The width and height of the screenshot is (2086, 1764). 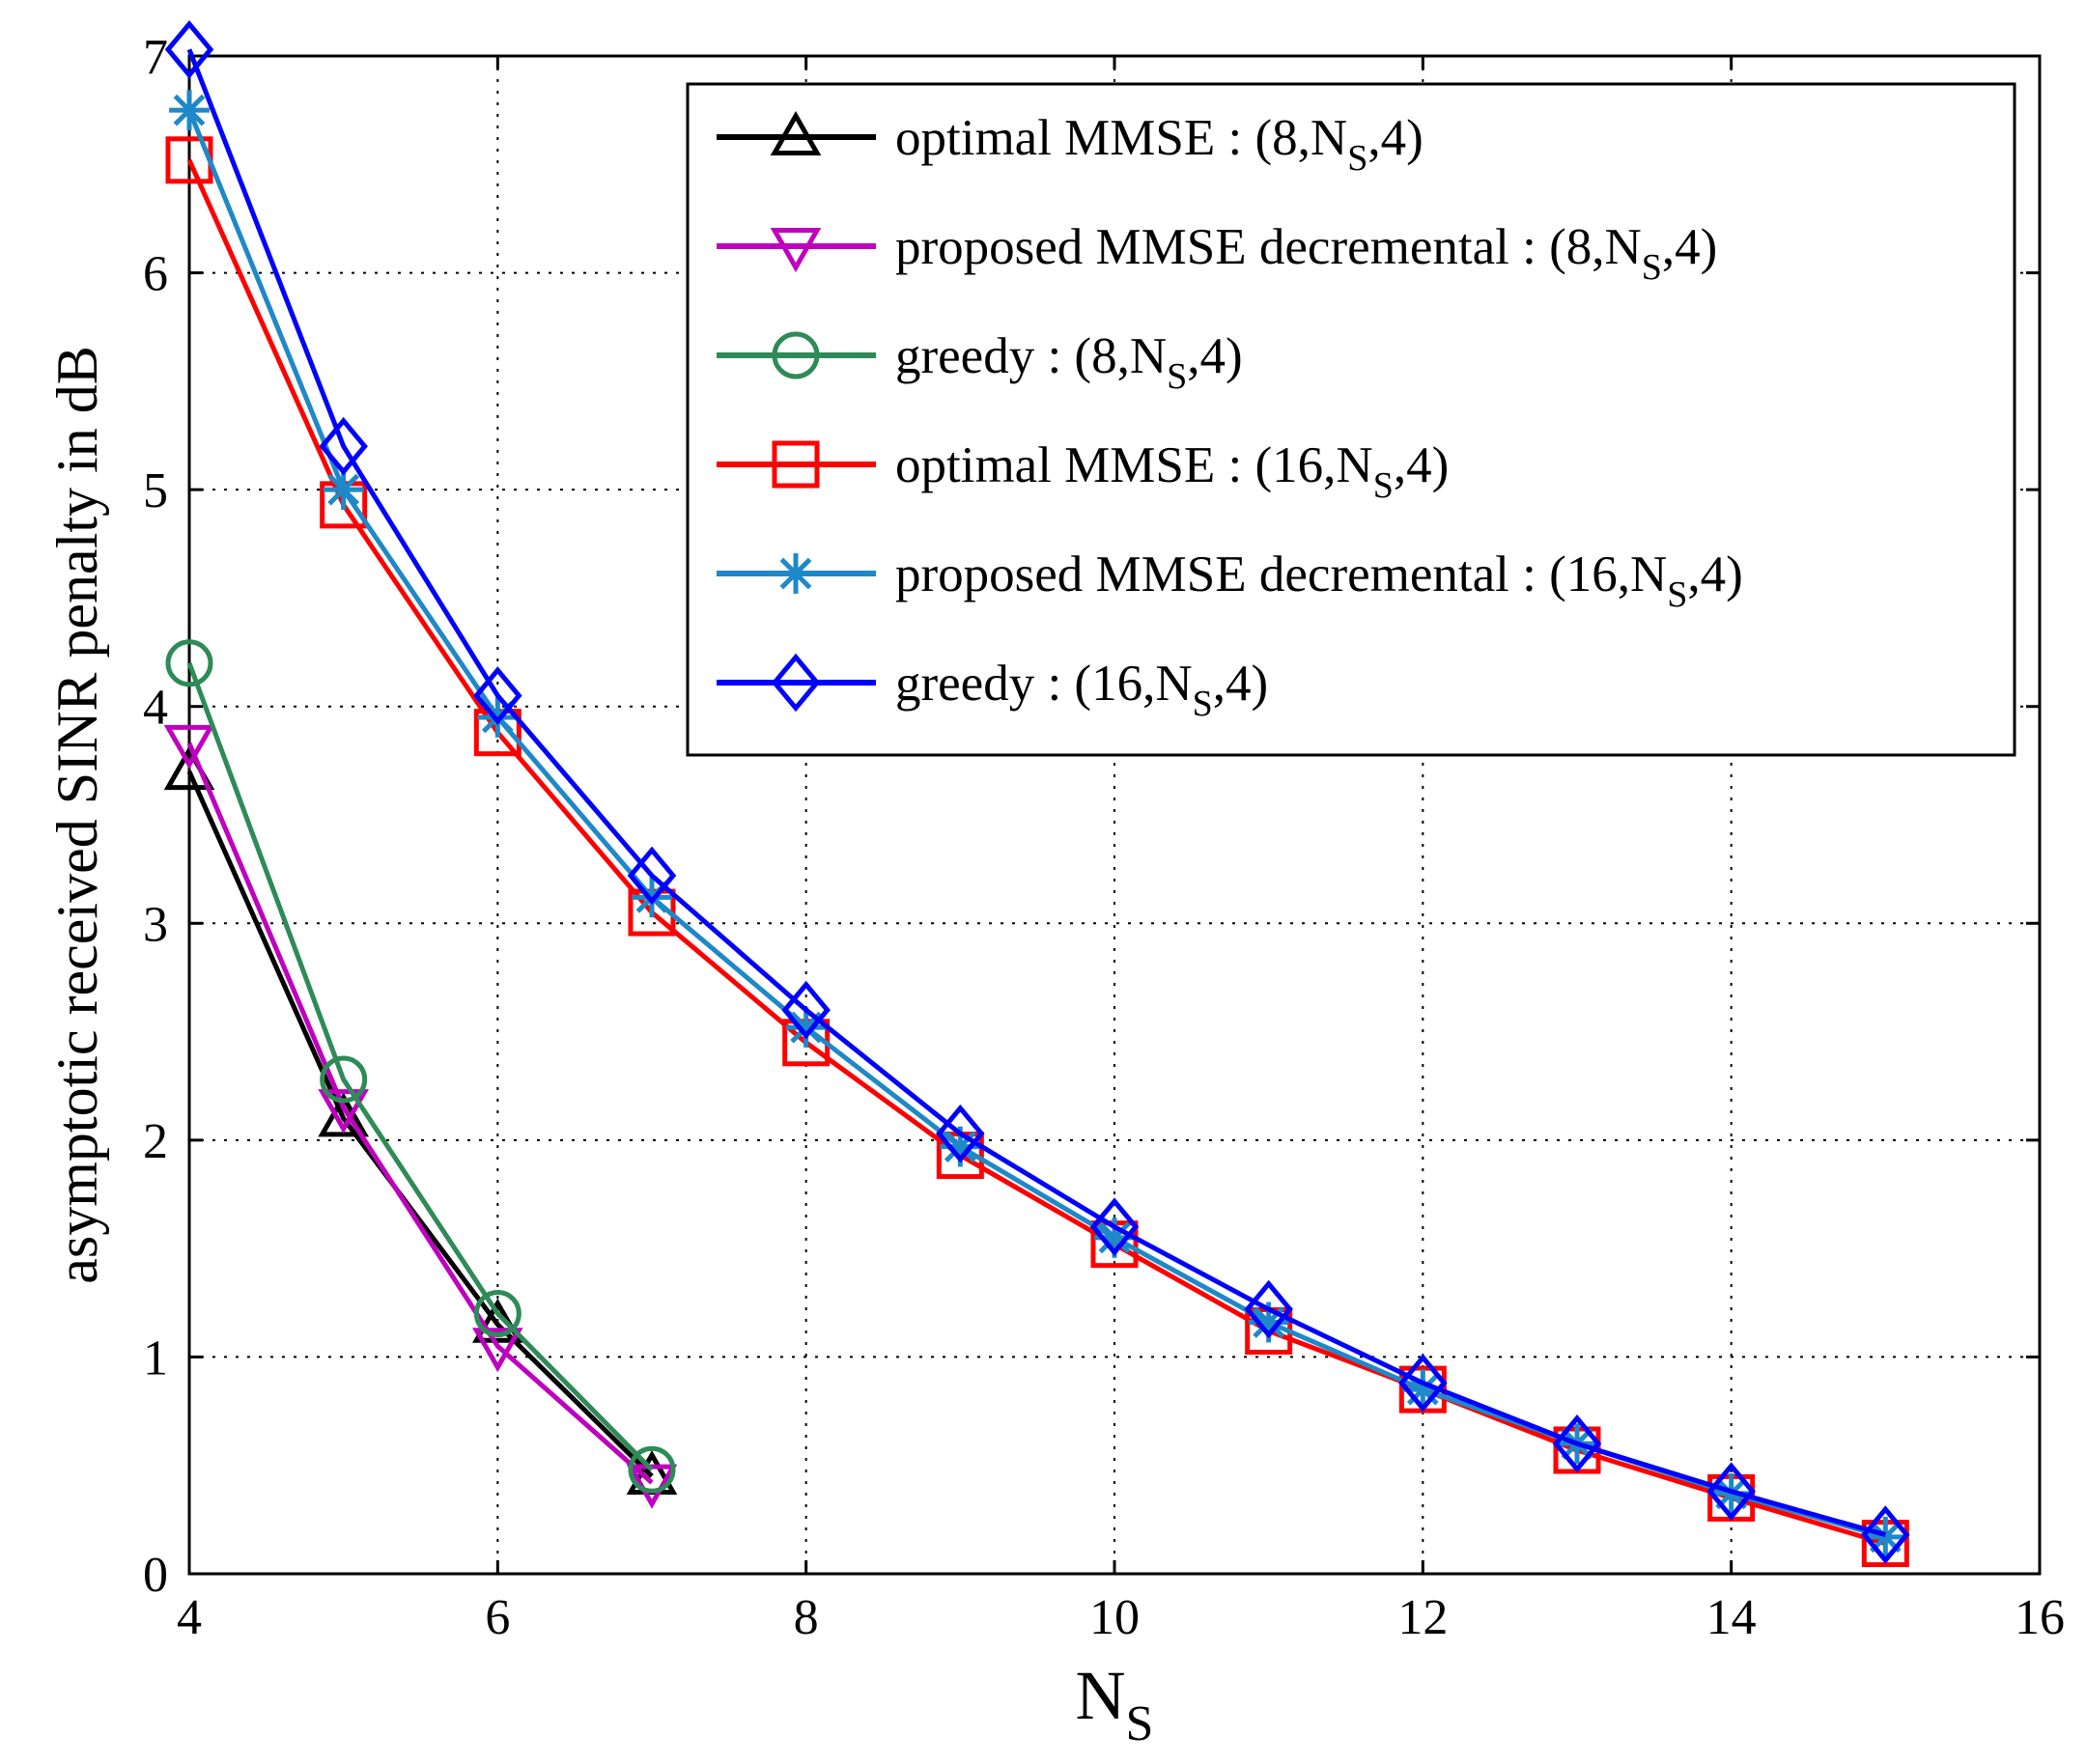 I want to click on y-tick-label: 7, so click(x=155, y=58).